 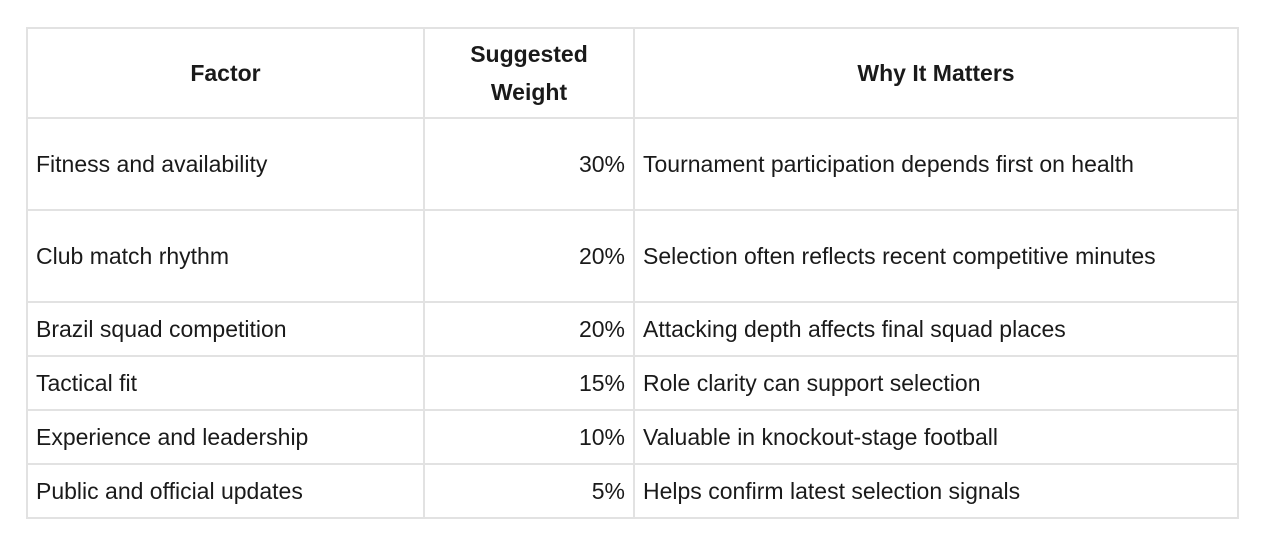 What do you see at coordinates (936, 437) in the screenshot?
I see `table-cell: Valuable in knockout-stage football` at bounding box center [936, 437].